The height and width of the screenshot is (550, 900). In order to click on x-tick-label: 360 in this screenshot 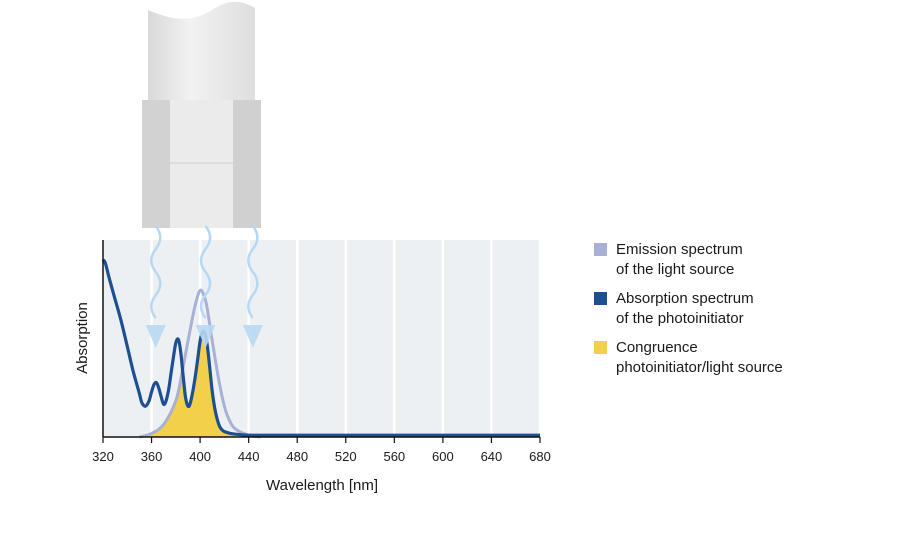, I will do `click(152, 456)`.